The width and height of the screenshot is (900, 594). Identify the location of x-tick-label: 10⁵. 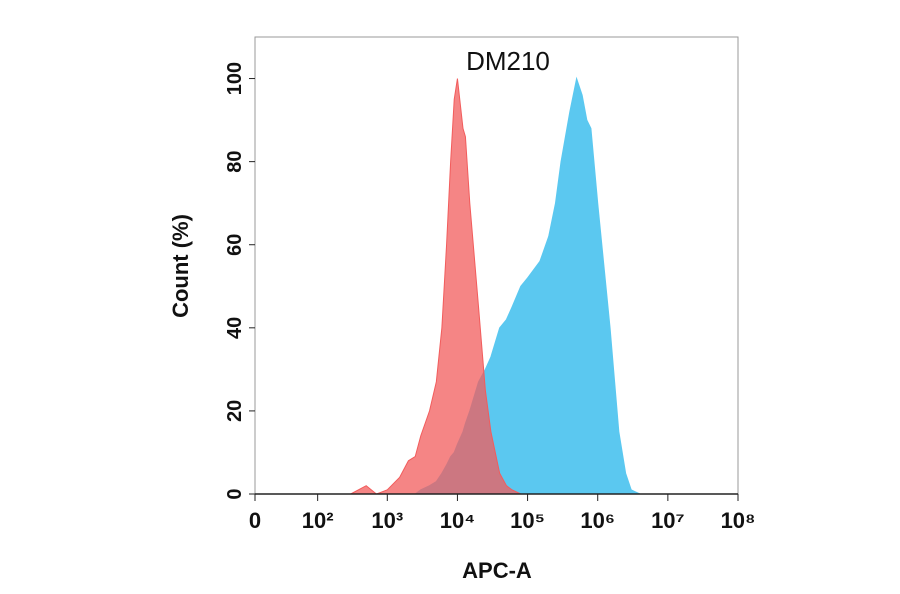
(527, 520).